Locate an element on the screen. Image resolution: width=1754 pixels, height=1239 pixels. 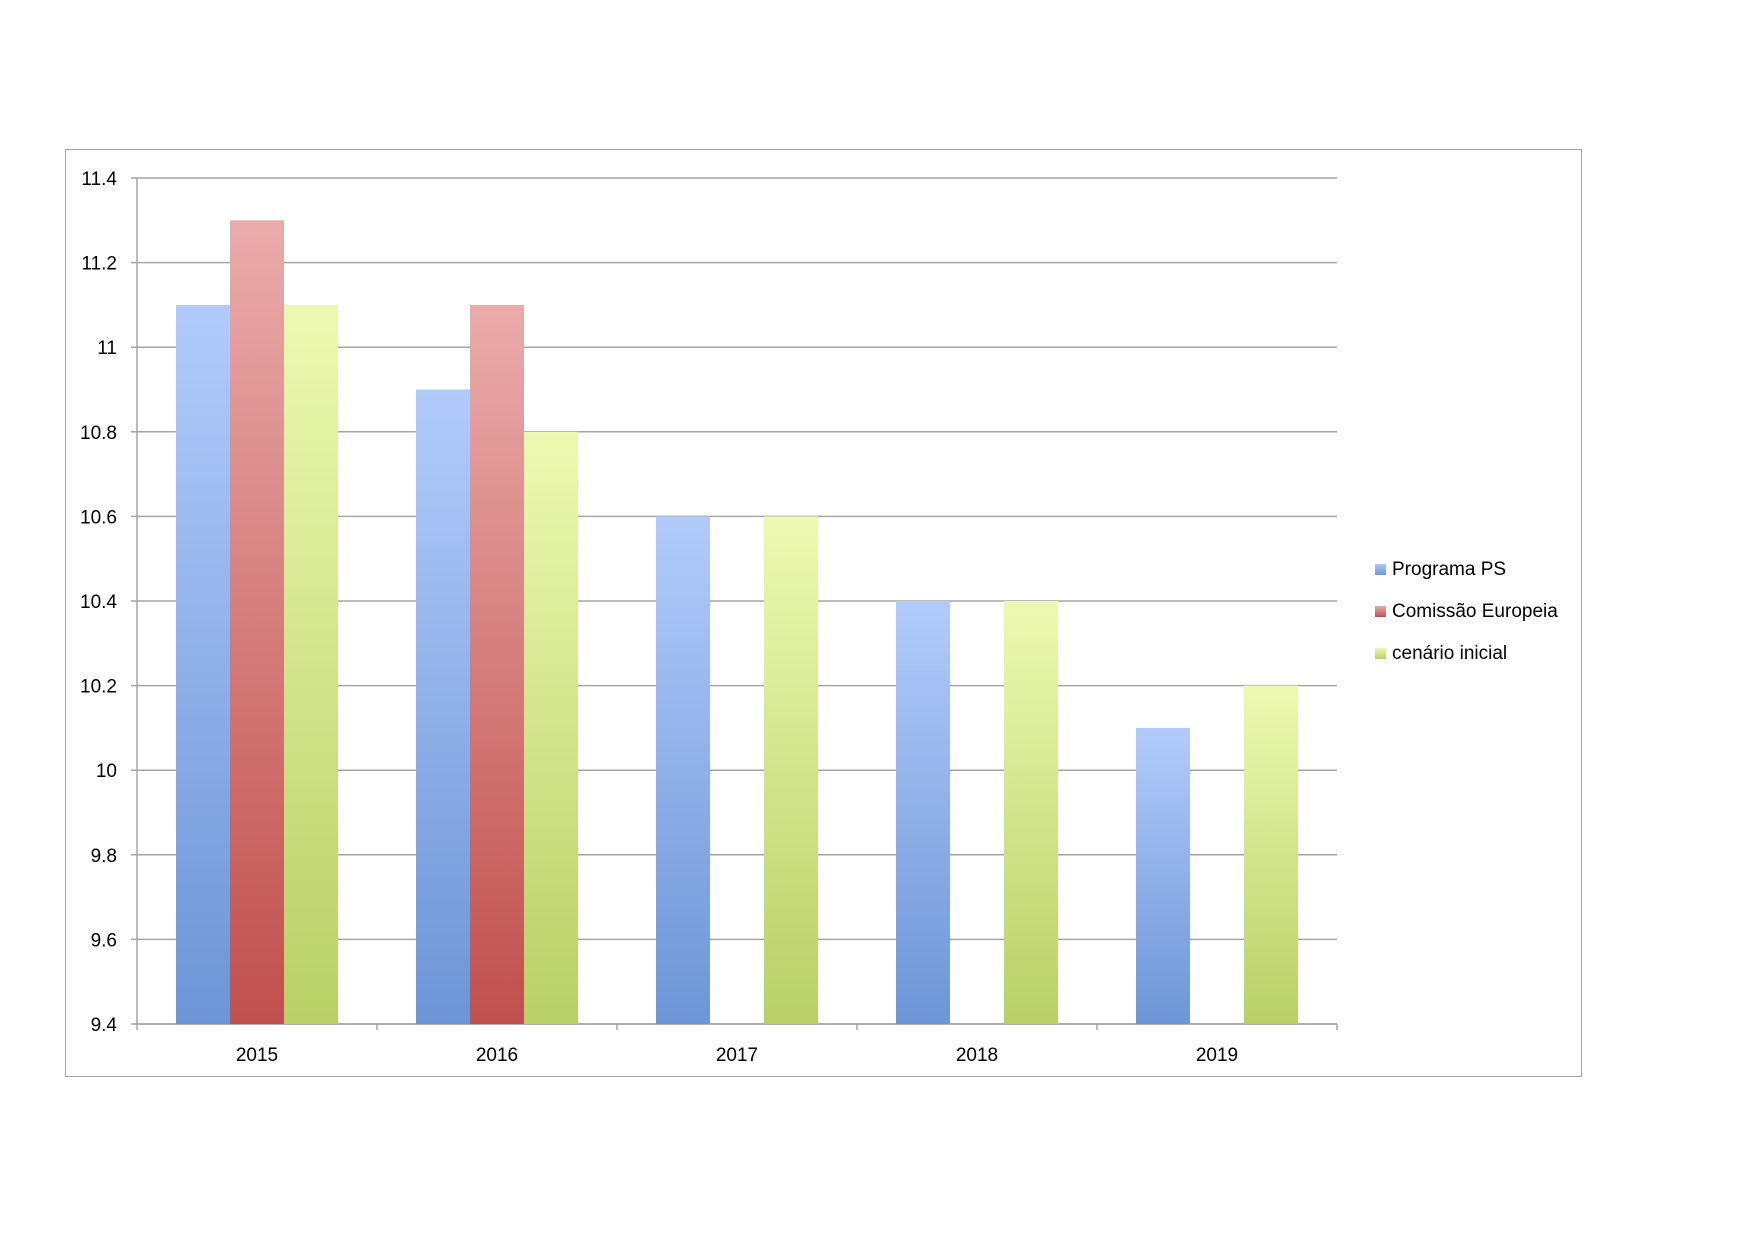
x-axis-tick-labels: 2015 2016 2017 2018 2019 is located at coordinates (737, 1055).